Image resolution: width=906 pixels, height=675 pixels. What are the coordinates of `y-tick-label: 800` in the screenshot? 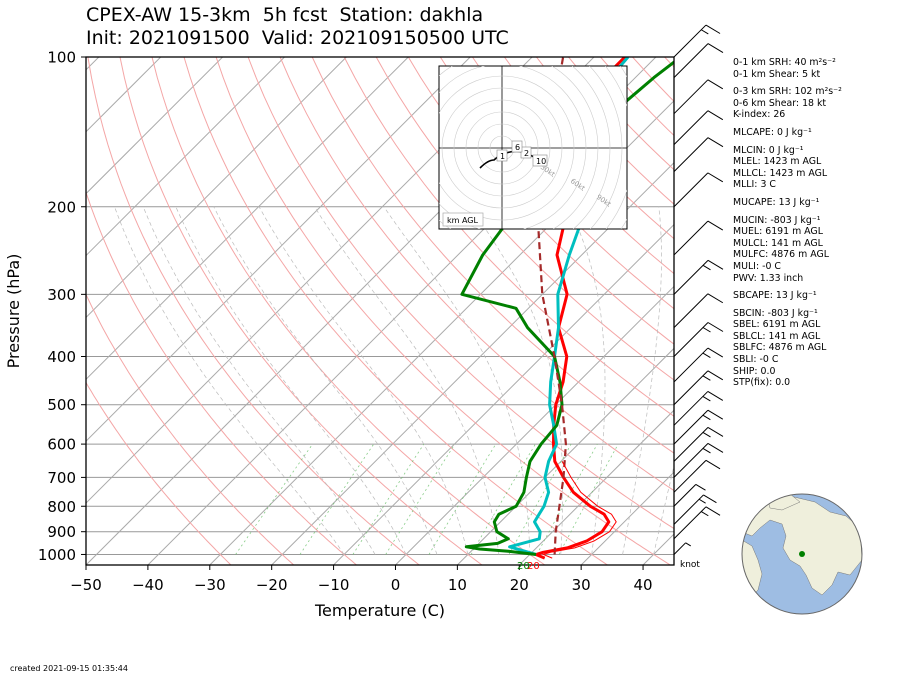 It's located at (61, 507).